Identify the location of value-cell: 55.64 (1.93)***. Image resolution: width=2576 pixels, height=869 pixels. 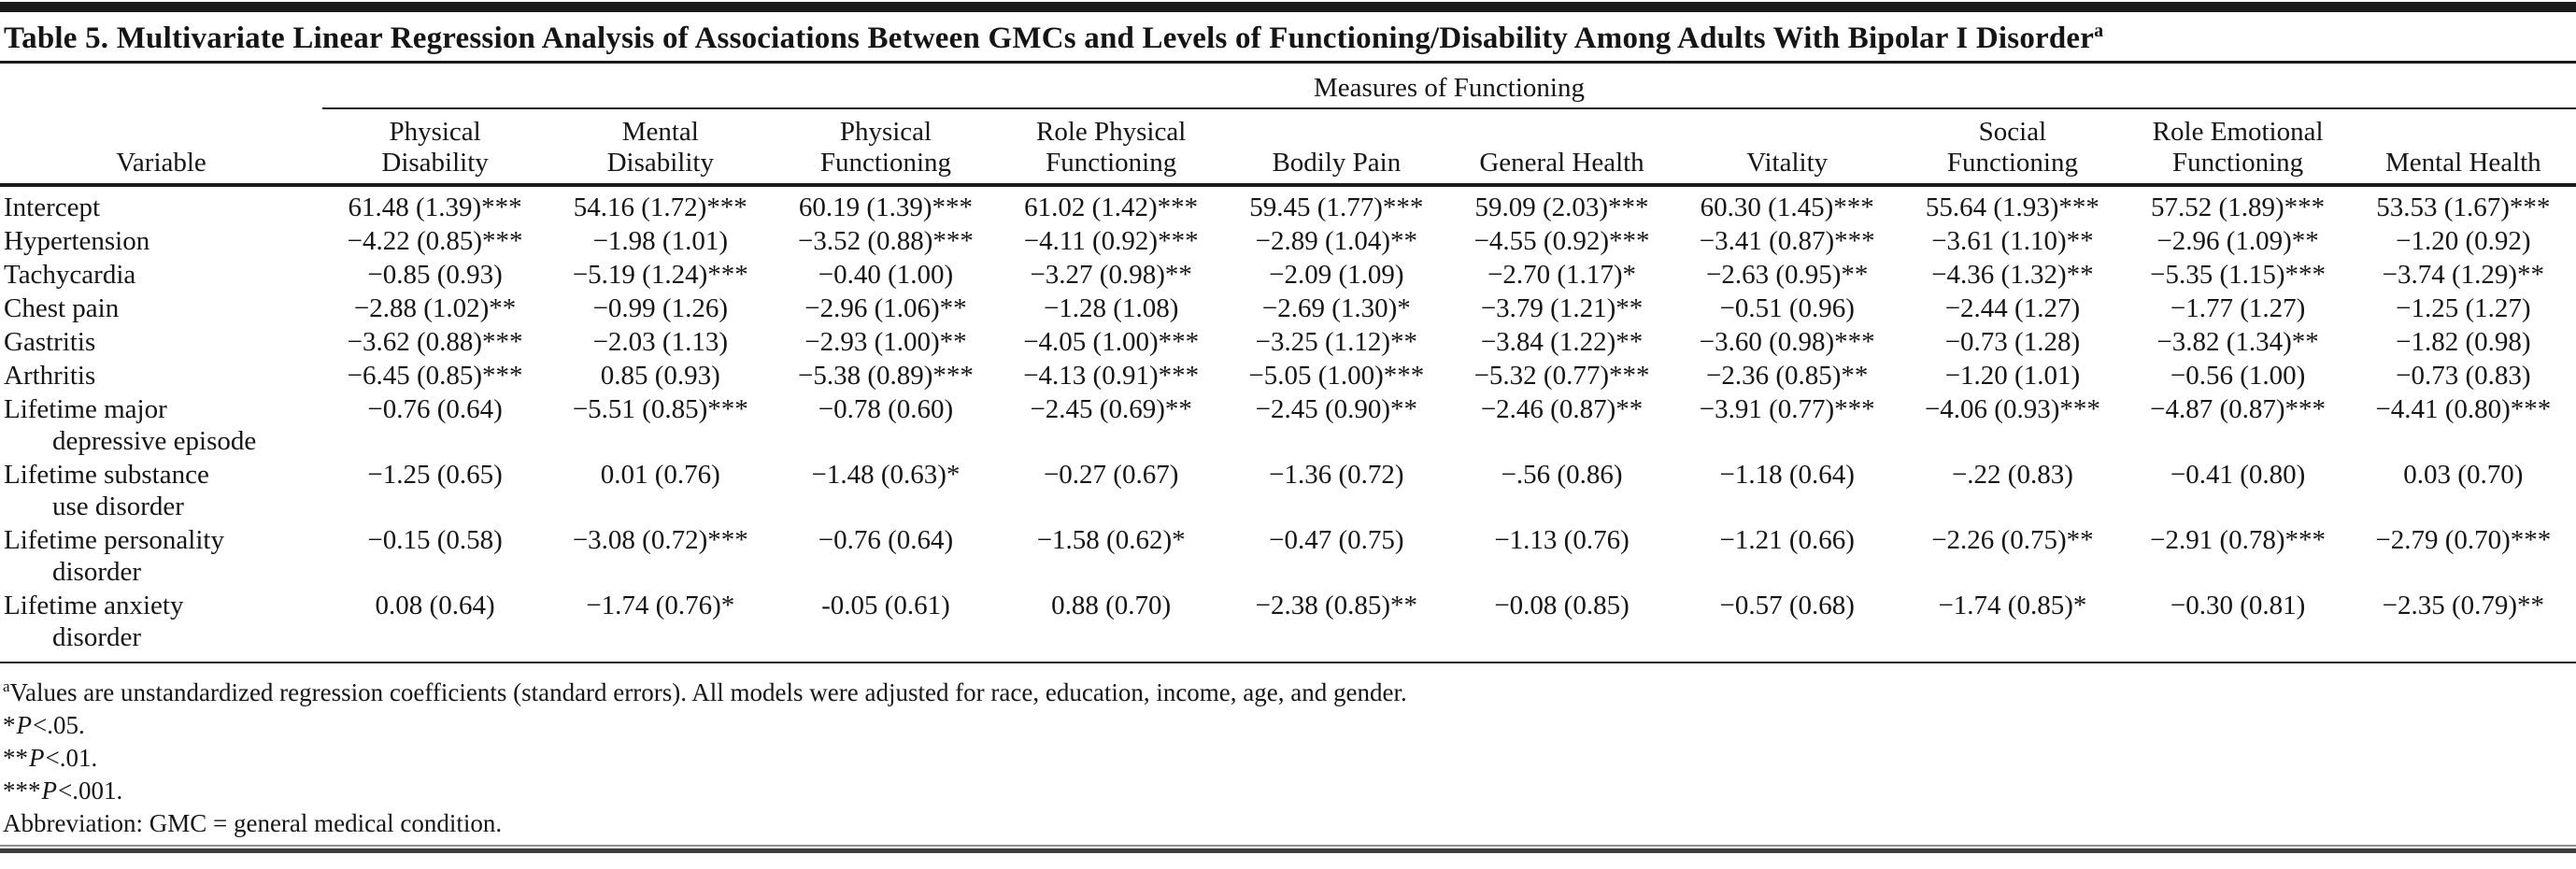
(2012, 207).